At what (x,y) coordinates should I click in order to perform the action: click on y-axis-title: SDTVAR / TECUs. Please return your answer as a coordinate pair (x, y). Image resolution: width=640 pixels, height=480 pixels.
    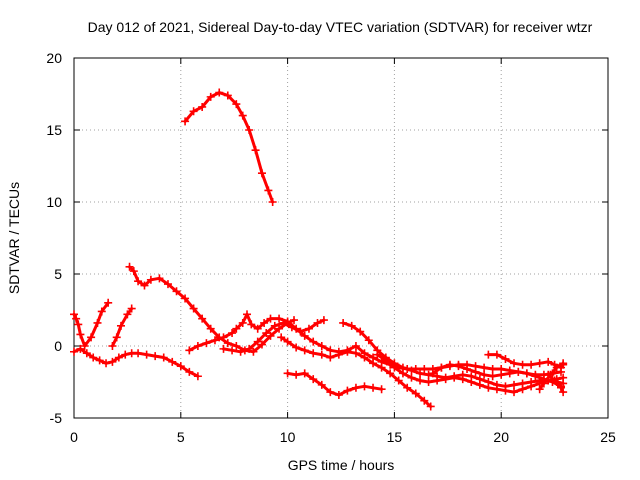
    Looking at the image, I should click on (14, 238).